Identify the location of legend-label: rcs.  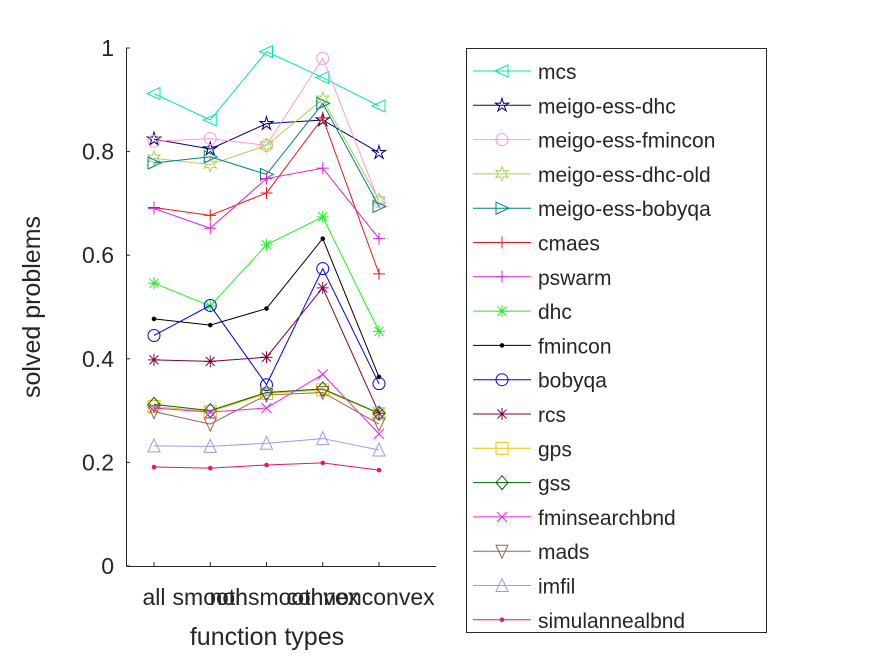
(552, 415).